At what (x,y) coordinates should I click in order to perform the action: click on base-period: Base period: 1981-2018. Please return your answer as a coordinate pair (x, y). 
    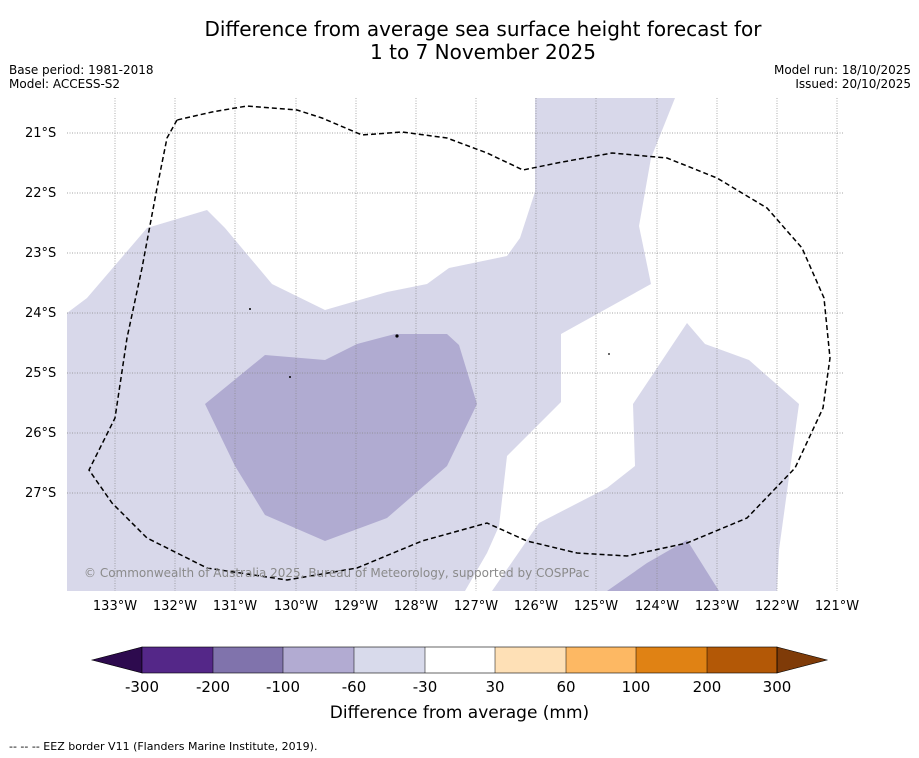
    Looking at the image, I should click on (81, 70).